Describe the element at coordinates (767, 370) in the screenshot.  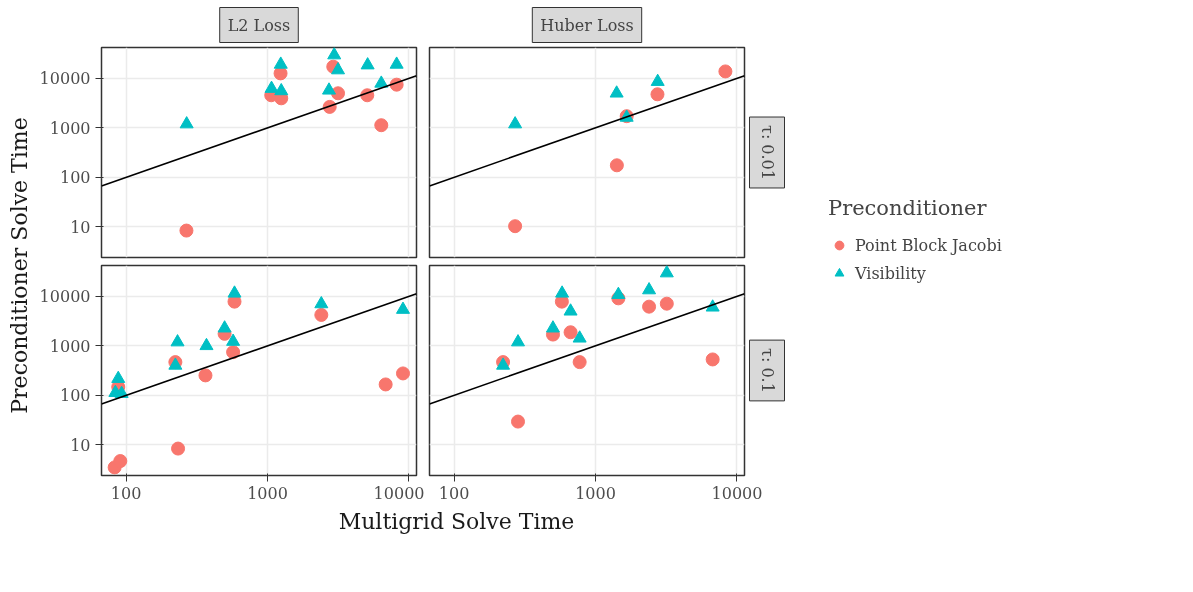
I see `text: τ: 0.1` at that location.